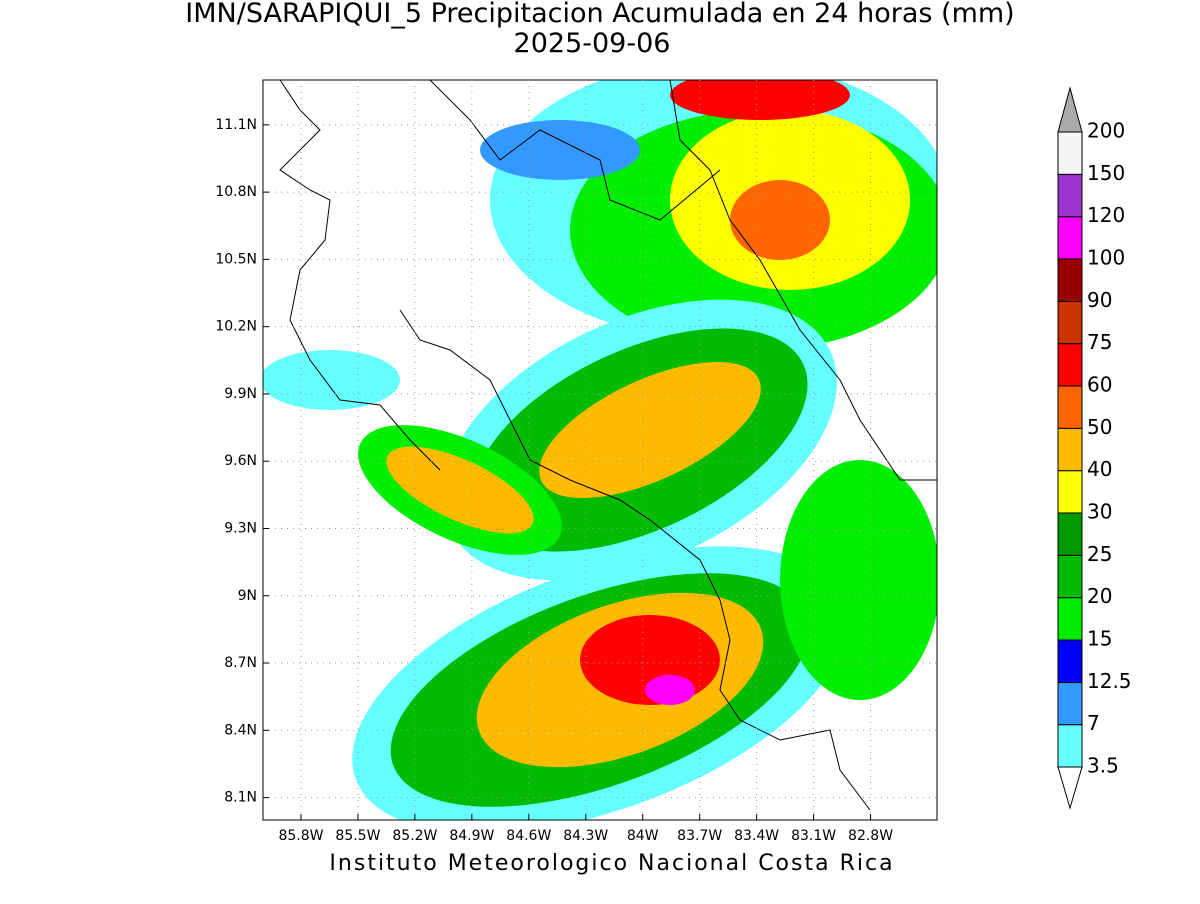  I want to click on y-tick-label: 9.3N, so click(240, 528).